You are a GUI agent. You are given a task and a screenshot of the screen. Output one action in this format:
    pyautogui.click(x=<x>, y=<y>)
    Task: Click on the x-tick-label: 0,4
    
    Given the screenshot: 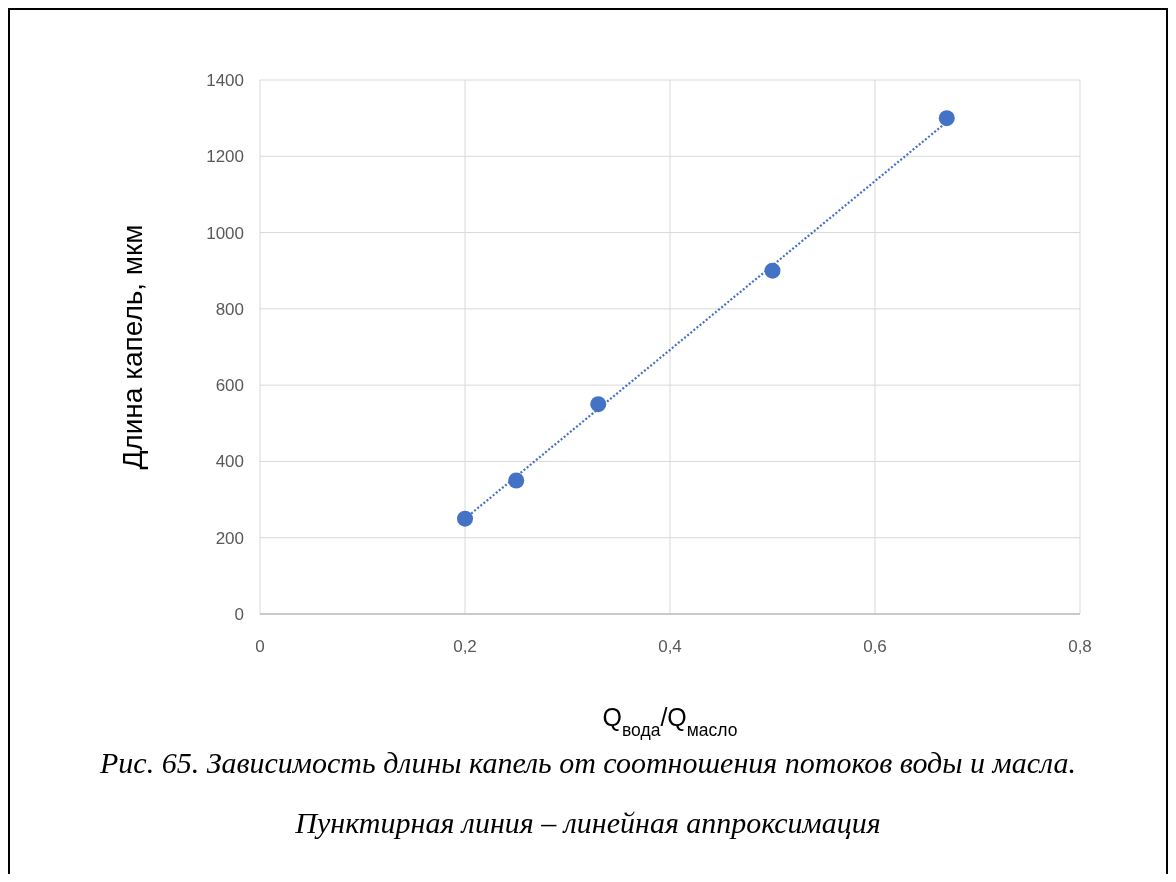 What is the action you would take?
    pyautogui.click(x=670, y=646)
    